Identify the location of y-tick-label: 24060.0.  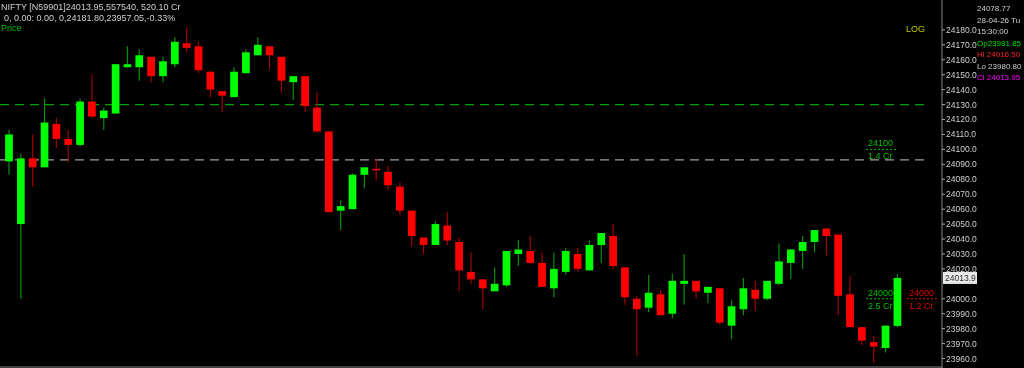
(961, 209).